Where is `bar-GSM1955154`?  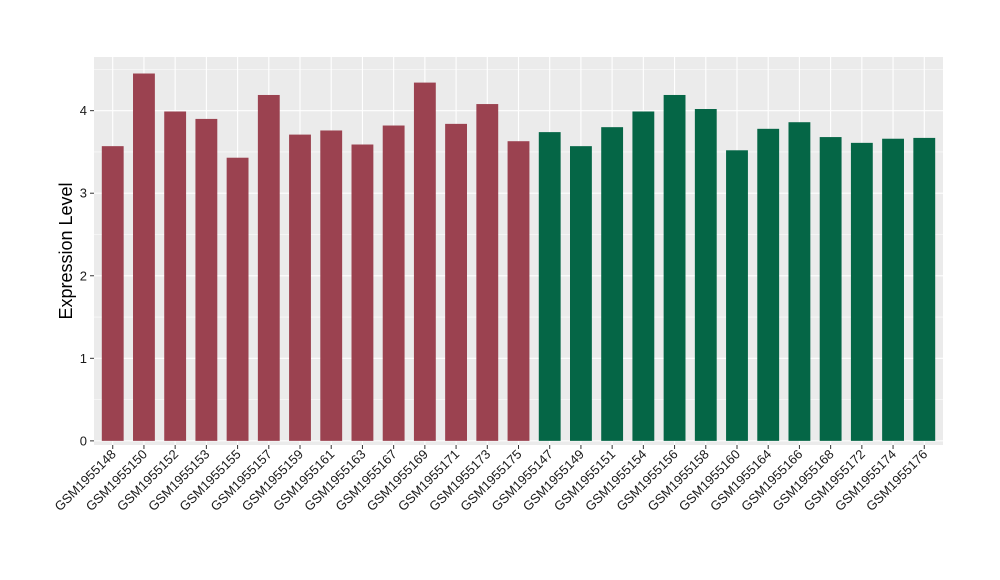
bar-GSM1955154 is located at coordinates (643, 276).